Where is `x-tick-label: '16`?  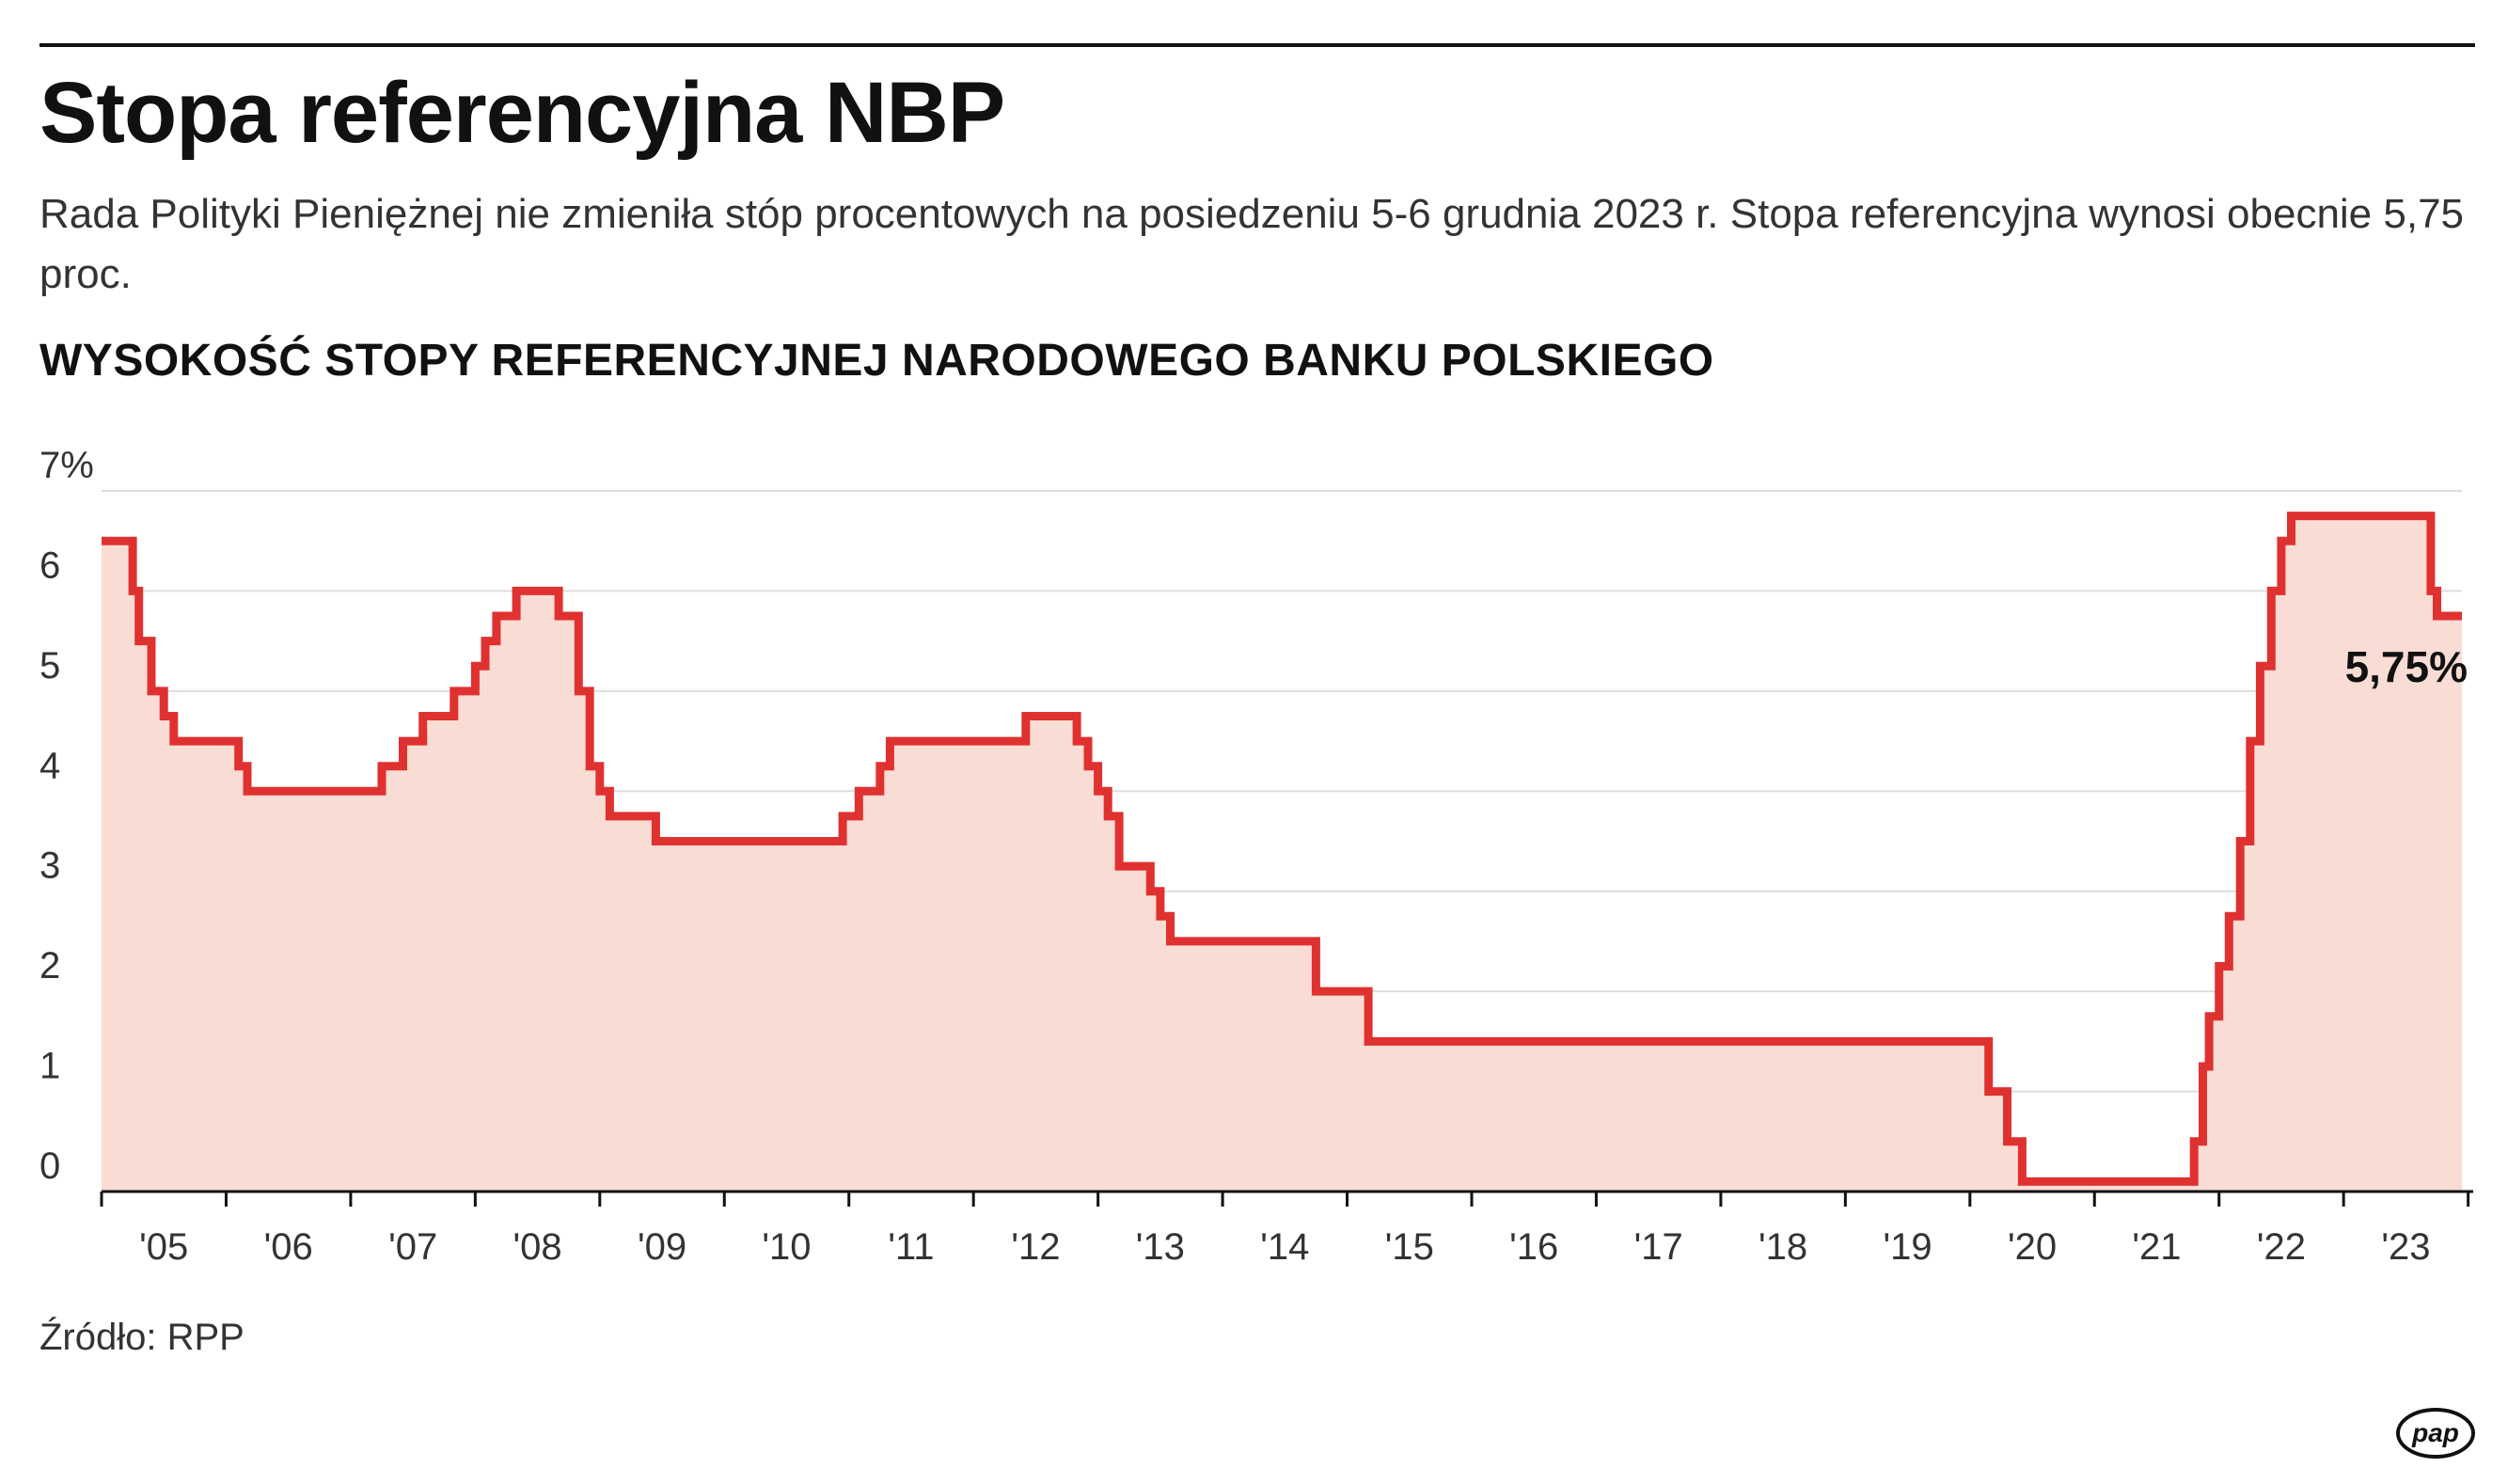 x-tick-label: '16 is located at coordinates (1533, 1247).